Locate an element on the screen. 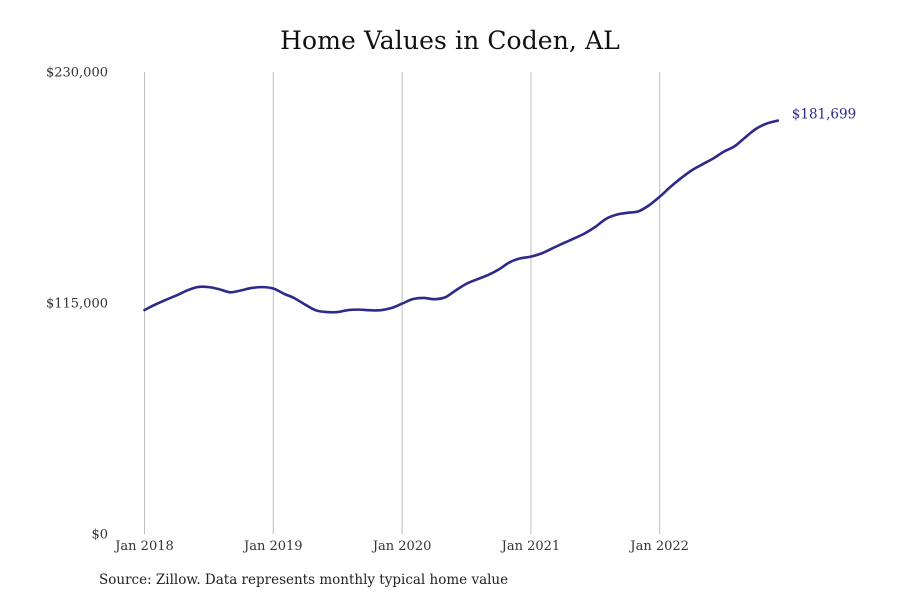 The width and height of the screenshot is (900, 600). y-tick-label: $115,000 is located at coordinates (77, 304).